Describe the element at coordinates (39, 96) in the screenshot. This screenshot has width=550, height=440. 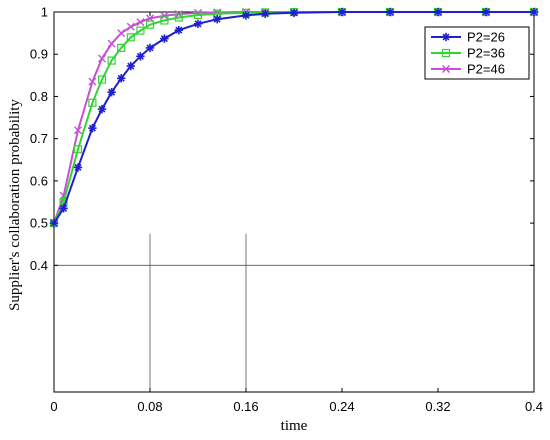
I see `y-tick-label: 0.8` at that location.